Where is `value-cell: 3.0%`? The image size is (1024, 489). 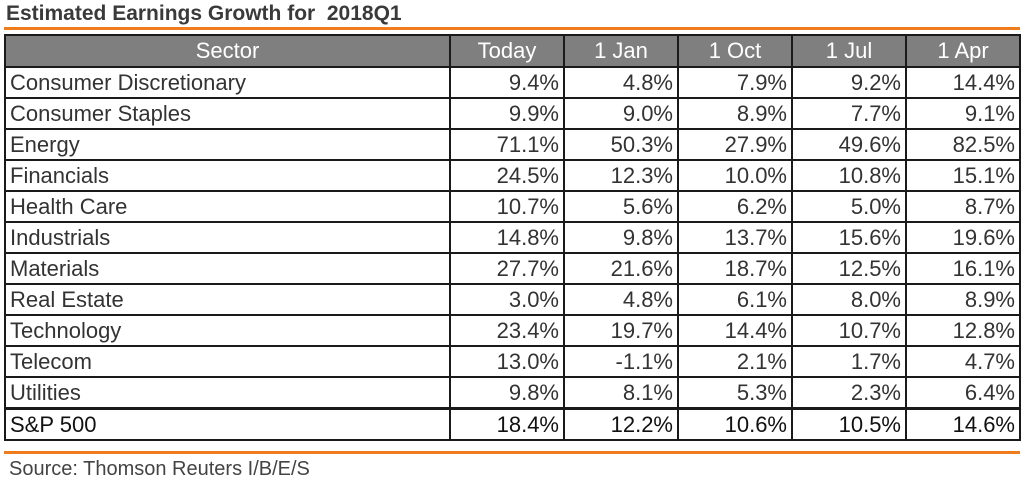
value-cell: 3.0% is located at coordinates (507, 299).